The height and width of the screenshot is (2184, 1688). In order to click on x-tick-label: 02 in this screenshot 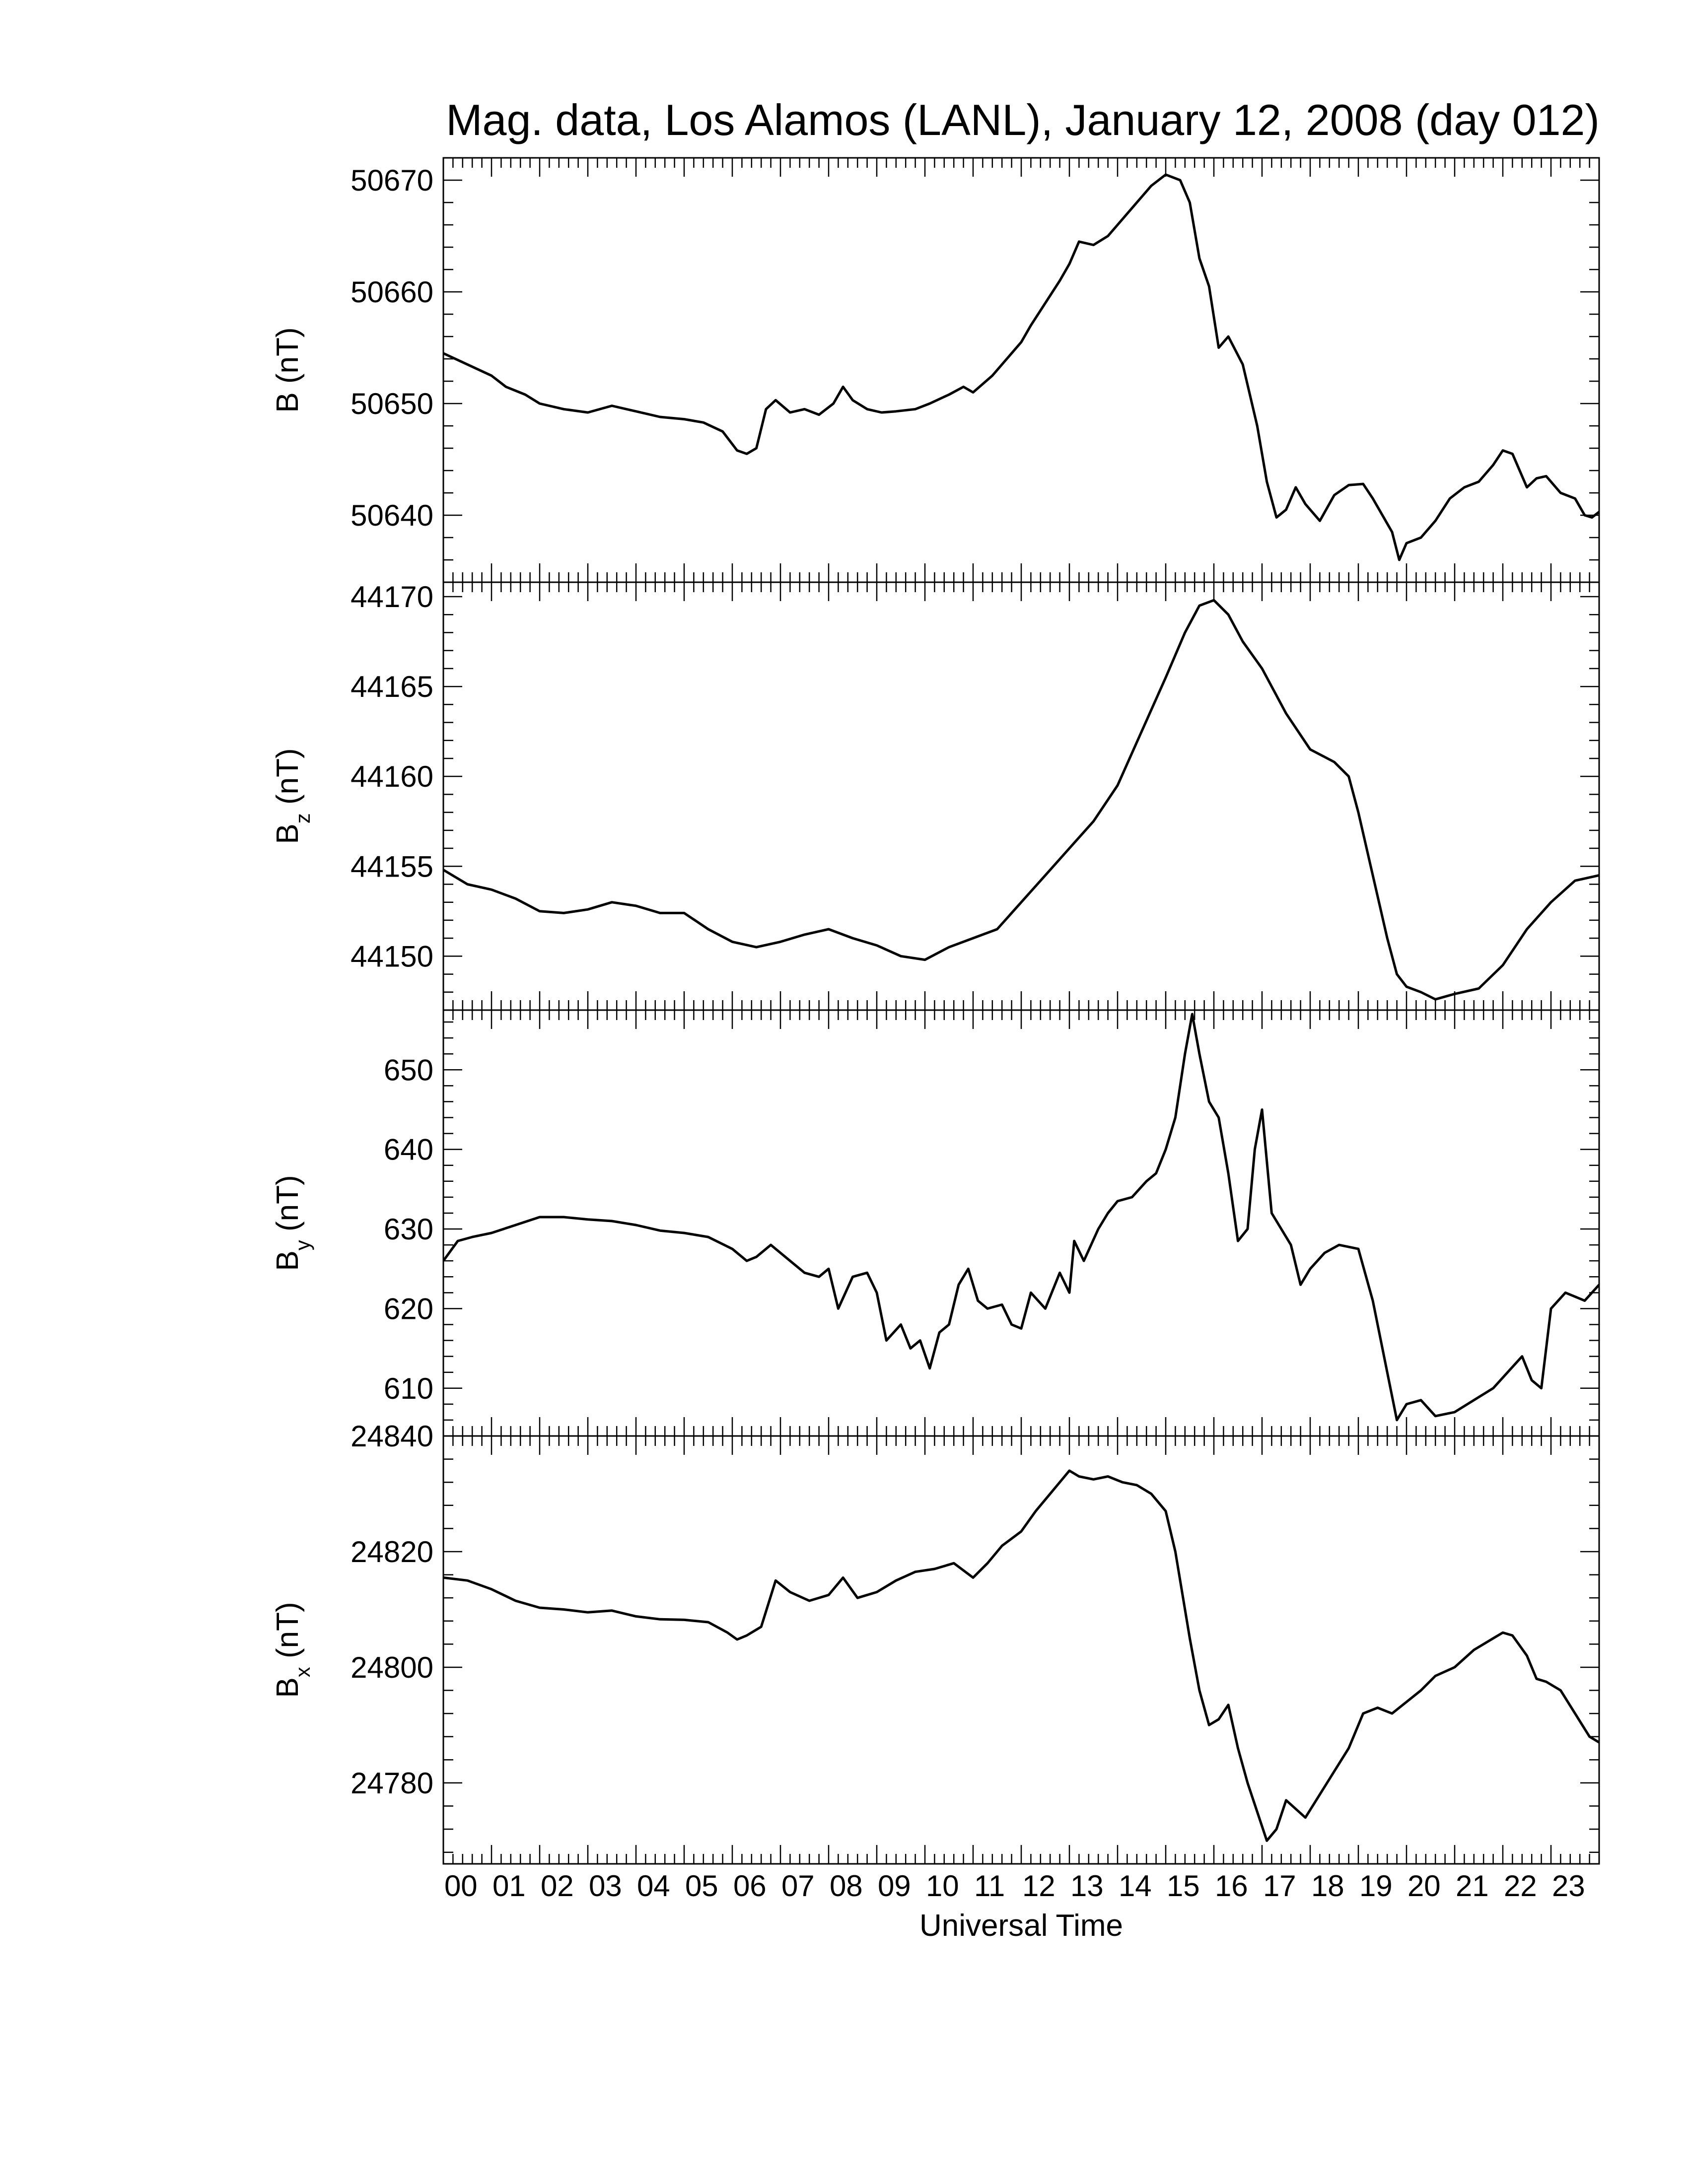, I will do `click(557, 1886)`.